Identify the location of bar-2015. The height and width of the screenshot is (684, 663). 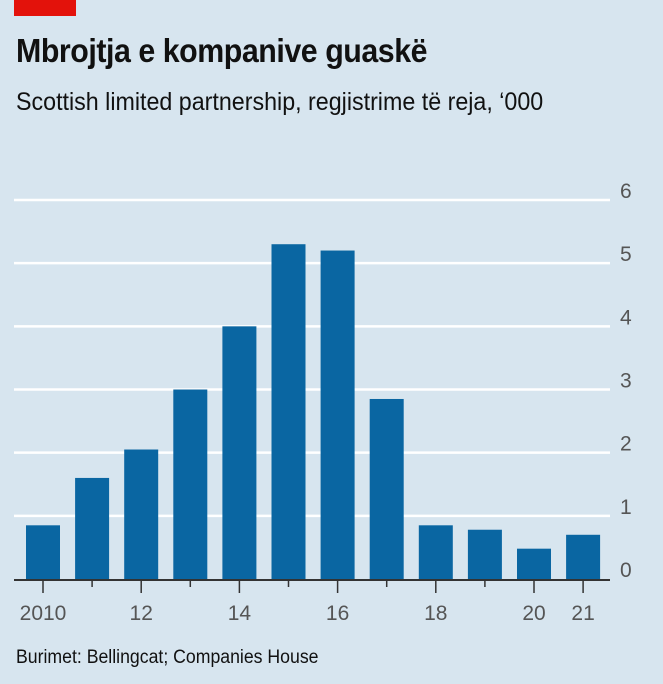
(288, 411).